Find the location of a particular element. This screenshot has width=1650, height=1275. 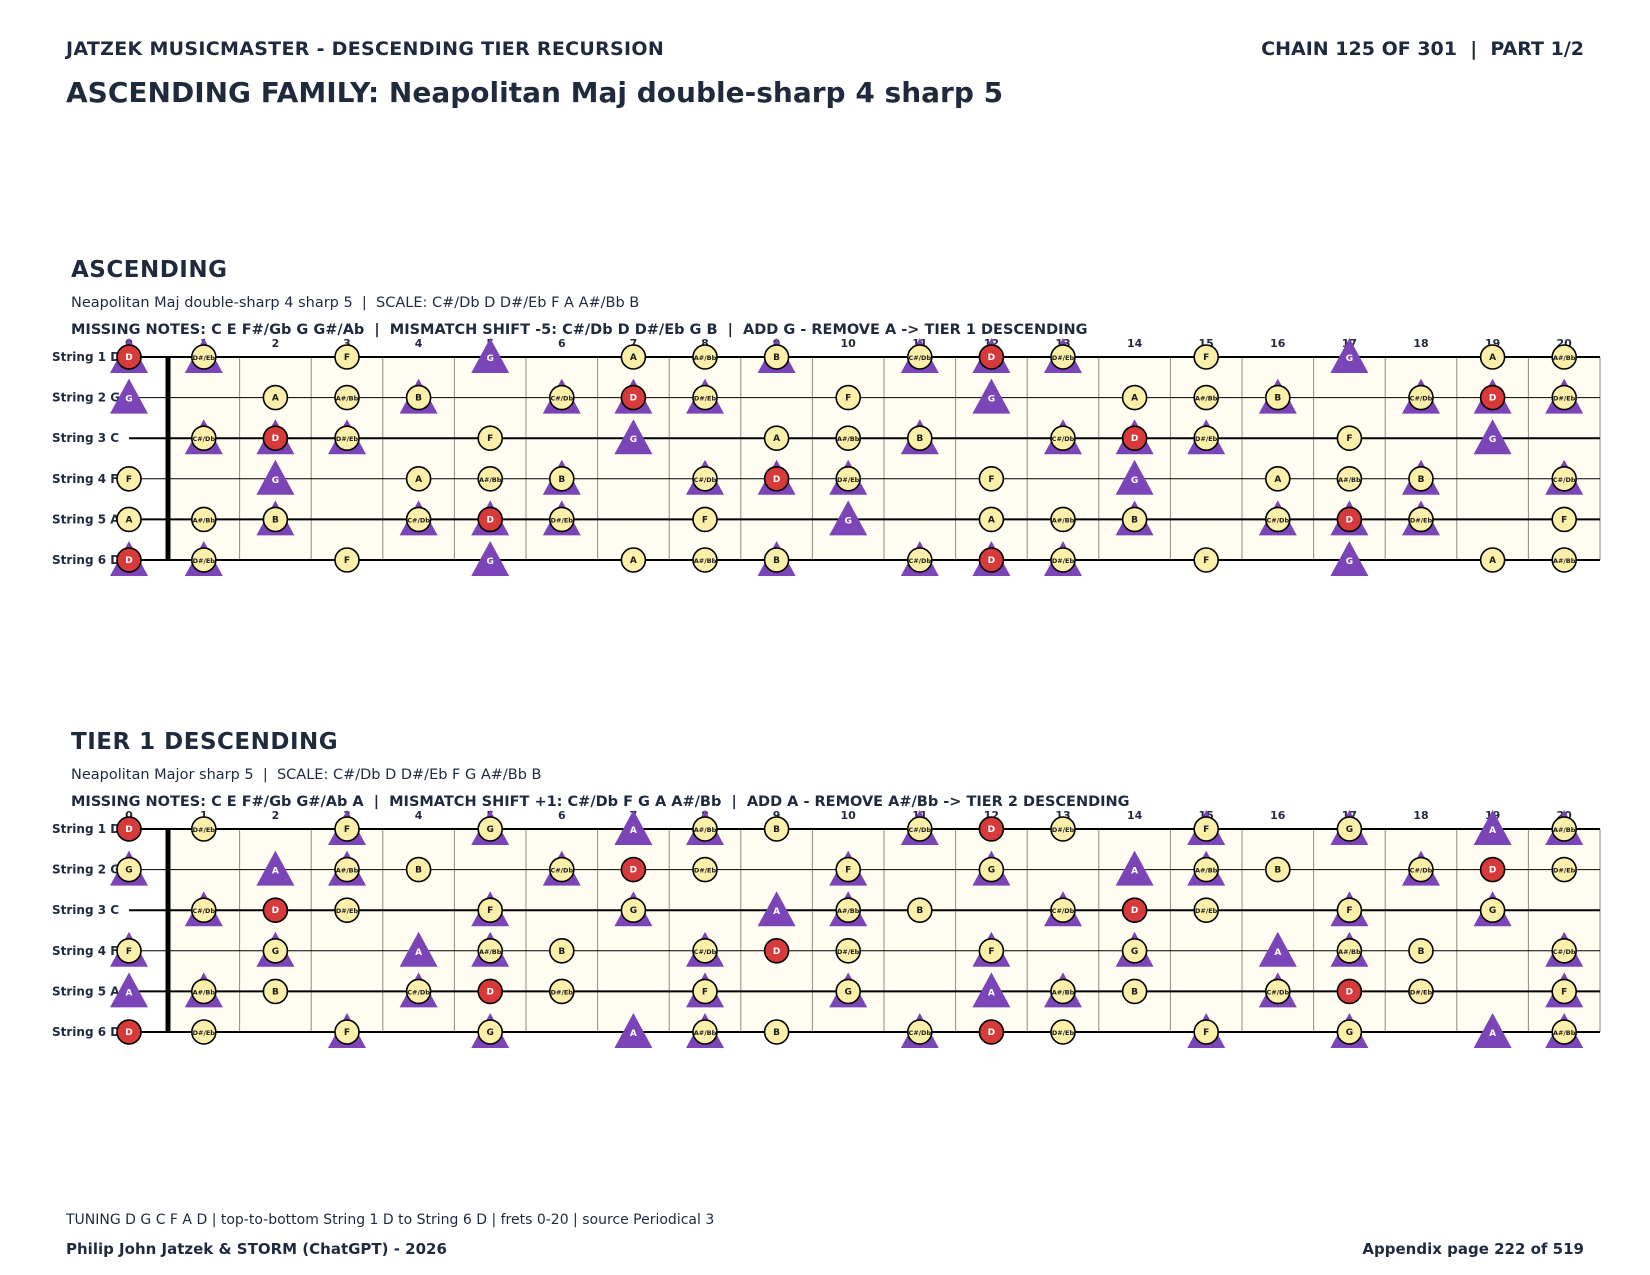

fret-number: 4 is located at coordinates (419, 343).